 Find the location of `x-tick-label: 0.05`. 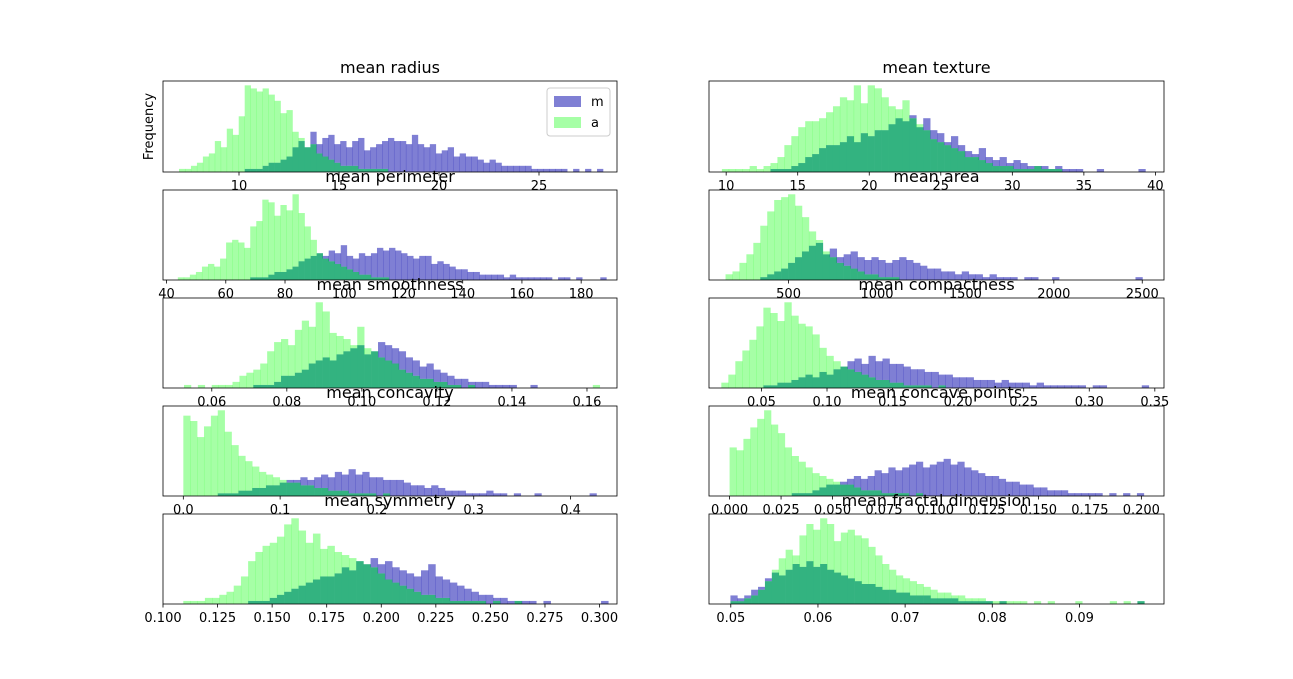

x-tick-label: 0.05 is located at coordinates (730, 618).